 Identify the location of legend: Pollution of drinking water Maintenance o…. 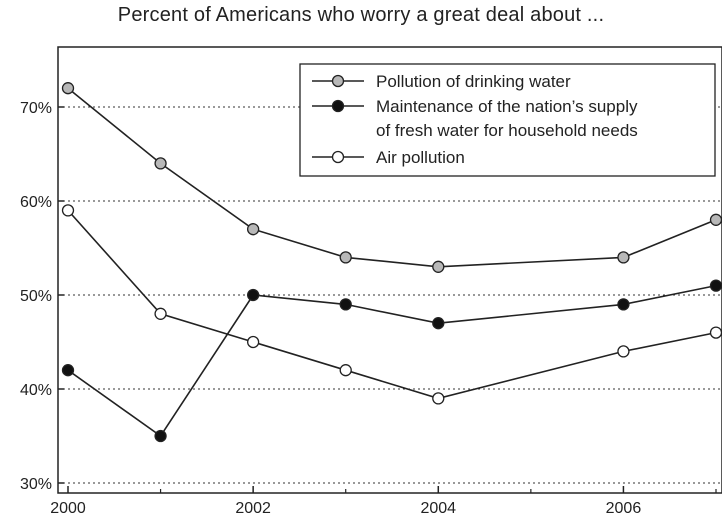
(507, 120).